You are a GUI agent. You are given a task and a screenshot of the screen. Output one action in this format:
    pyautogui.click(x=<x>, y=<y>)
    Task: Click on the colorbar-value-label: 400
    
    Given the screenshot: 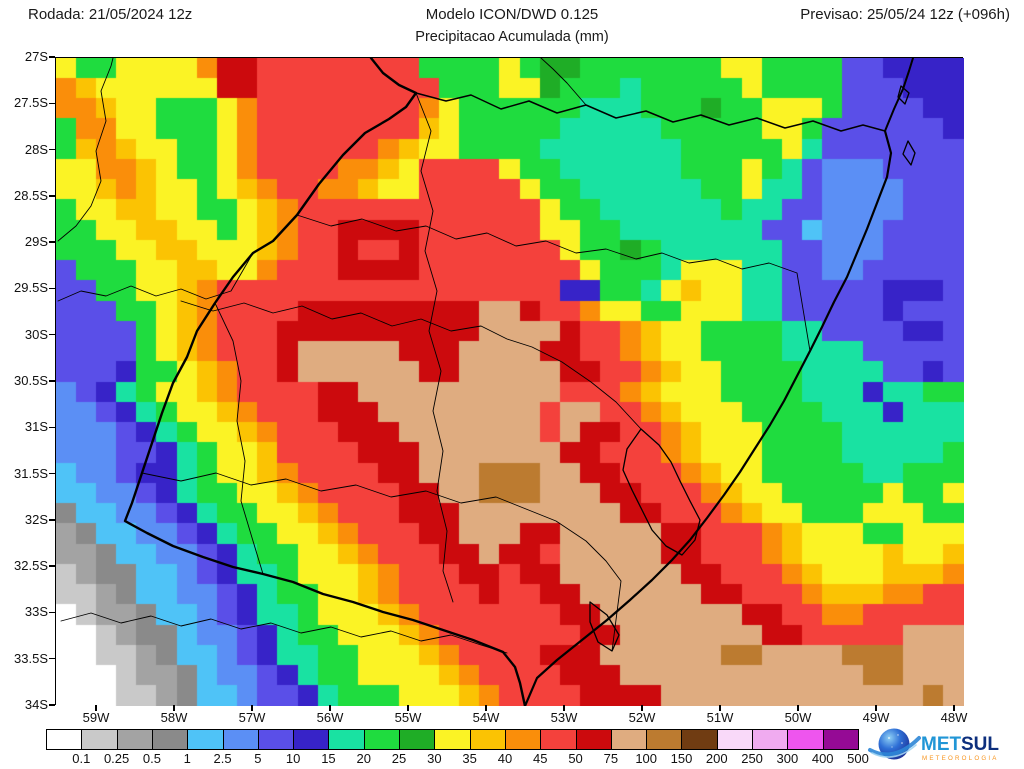 What is the action you would take?
    pyautogui.click(x=822, y=758)
    